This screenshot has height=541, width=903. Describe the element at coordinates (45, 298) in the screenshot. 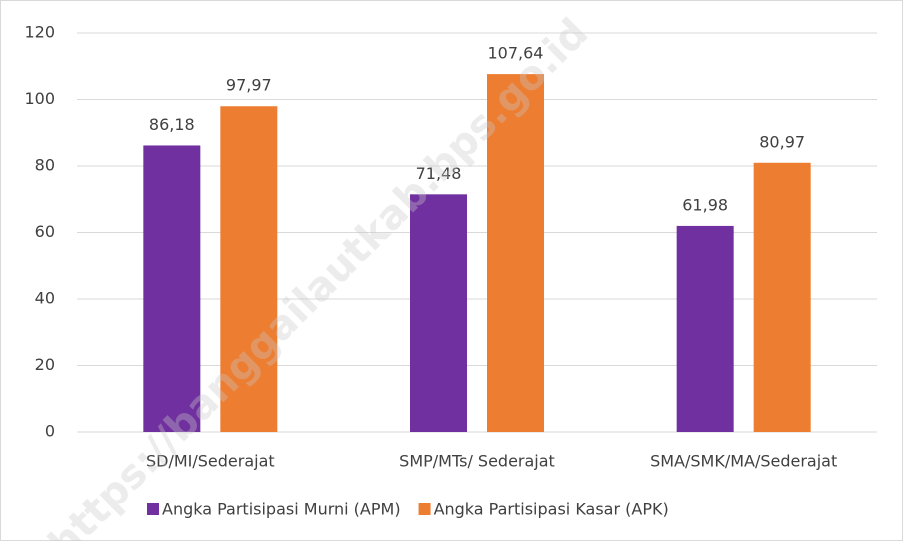

I see `y-tick-label: 40` at that location.